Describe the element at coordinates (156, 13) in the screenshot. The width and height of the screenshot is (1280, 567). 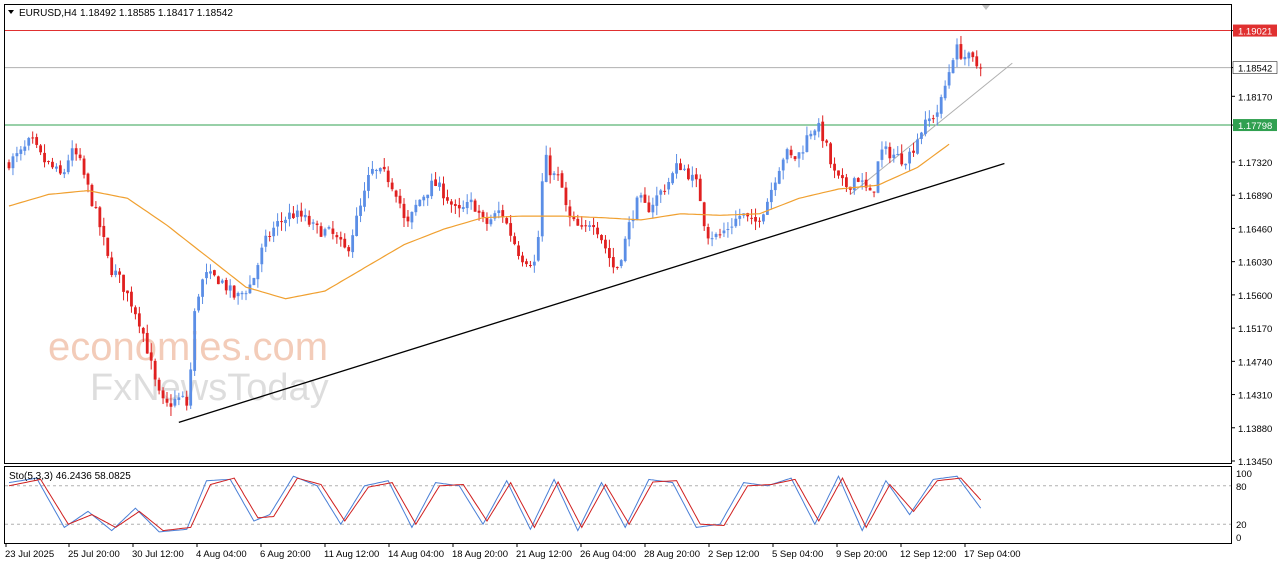
I see `ohlc-readout: 1.18492 1.18585 1.18417 1.18542` at that location.